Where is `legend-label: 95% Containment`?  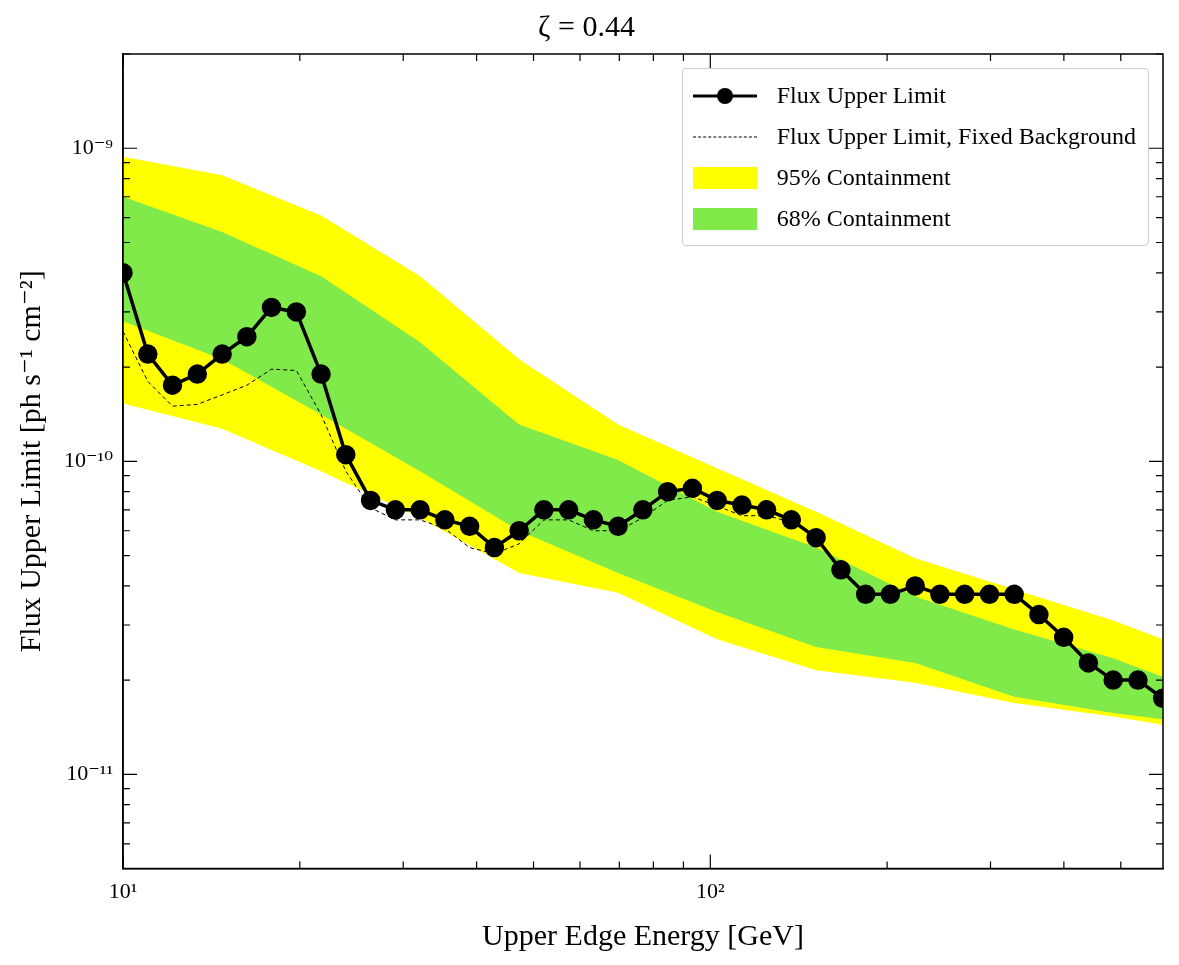 legend-label: 95% Containment is located at coordinates (863, 177).